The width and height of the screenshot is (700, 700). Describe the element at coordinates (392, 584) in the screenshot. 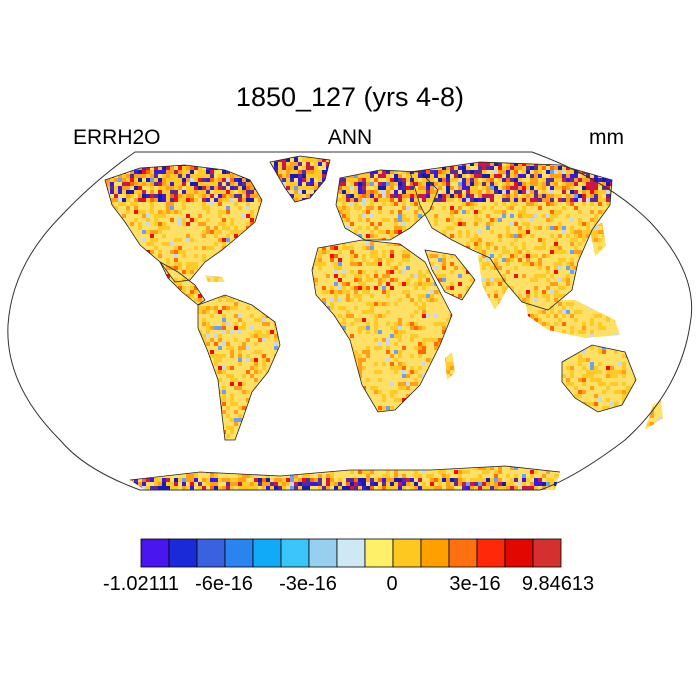

I see `colorbar-tick-label: 0` at that location.